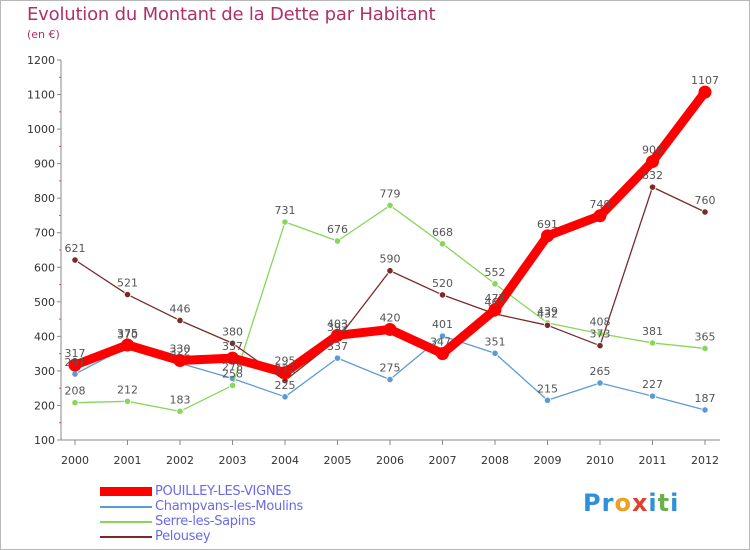  I want to click on data-label: 215, so click(547, 388).